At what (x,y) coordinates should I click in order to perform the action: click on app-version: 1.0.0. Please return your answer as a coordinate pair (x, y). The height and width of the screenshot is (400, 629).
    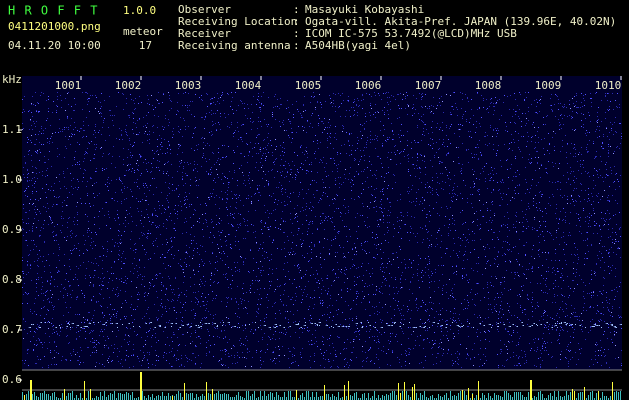
    Looking at the image, I should click on (139, 10).